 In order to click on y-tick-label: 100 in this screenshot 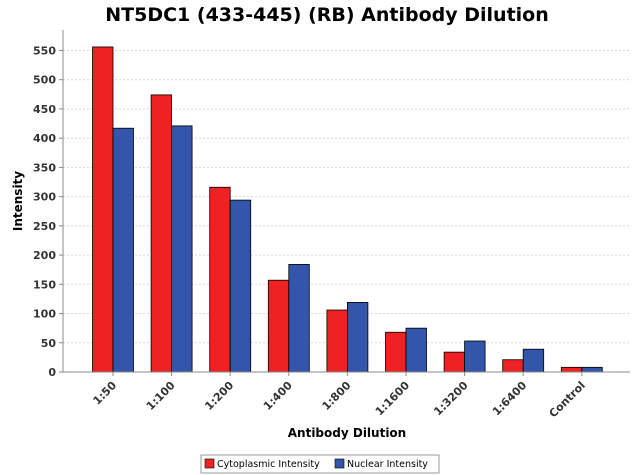, I will do `click(44, 314)`.